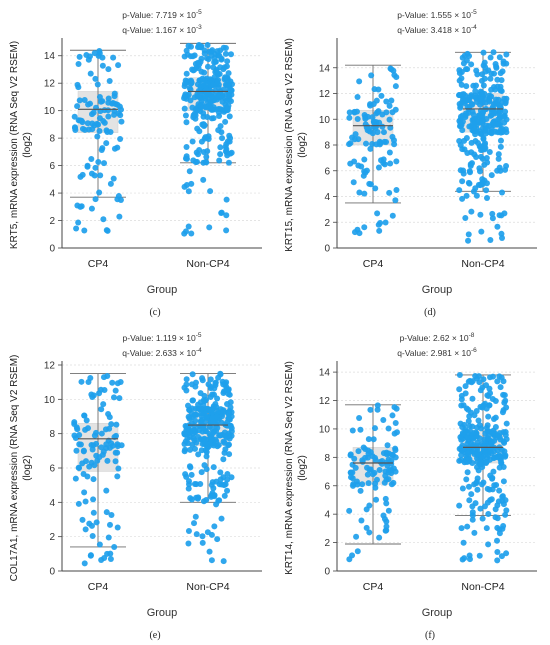 This screenshot has height=645, width=550. Describe the element at coordinates (430, 312) in the screenshot. I see `panel-label: (d)` at that location.